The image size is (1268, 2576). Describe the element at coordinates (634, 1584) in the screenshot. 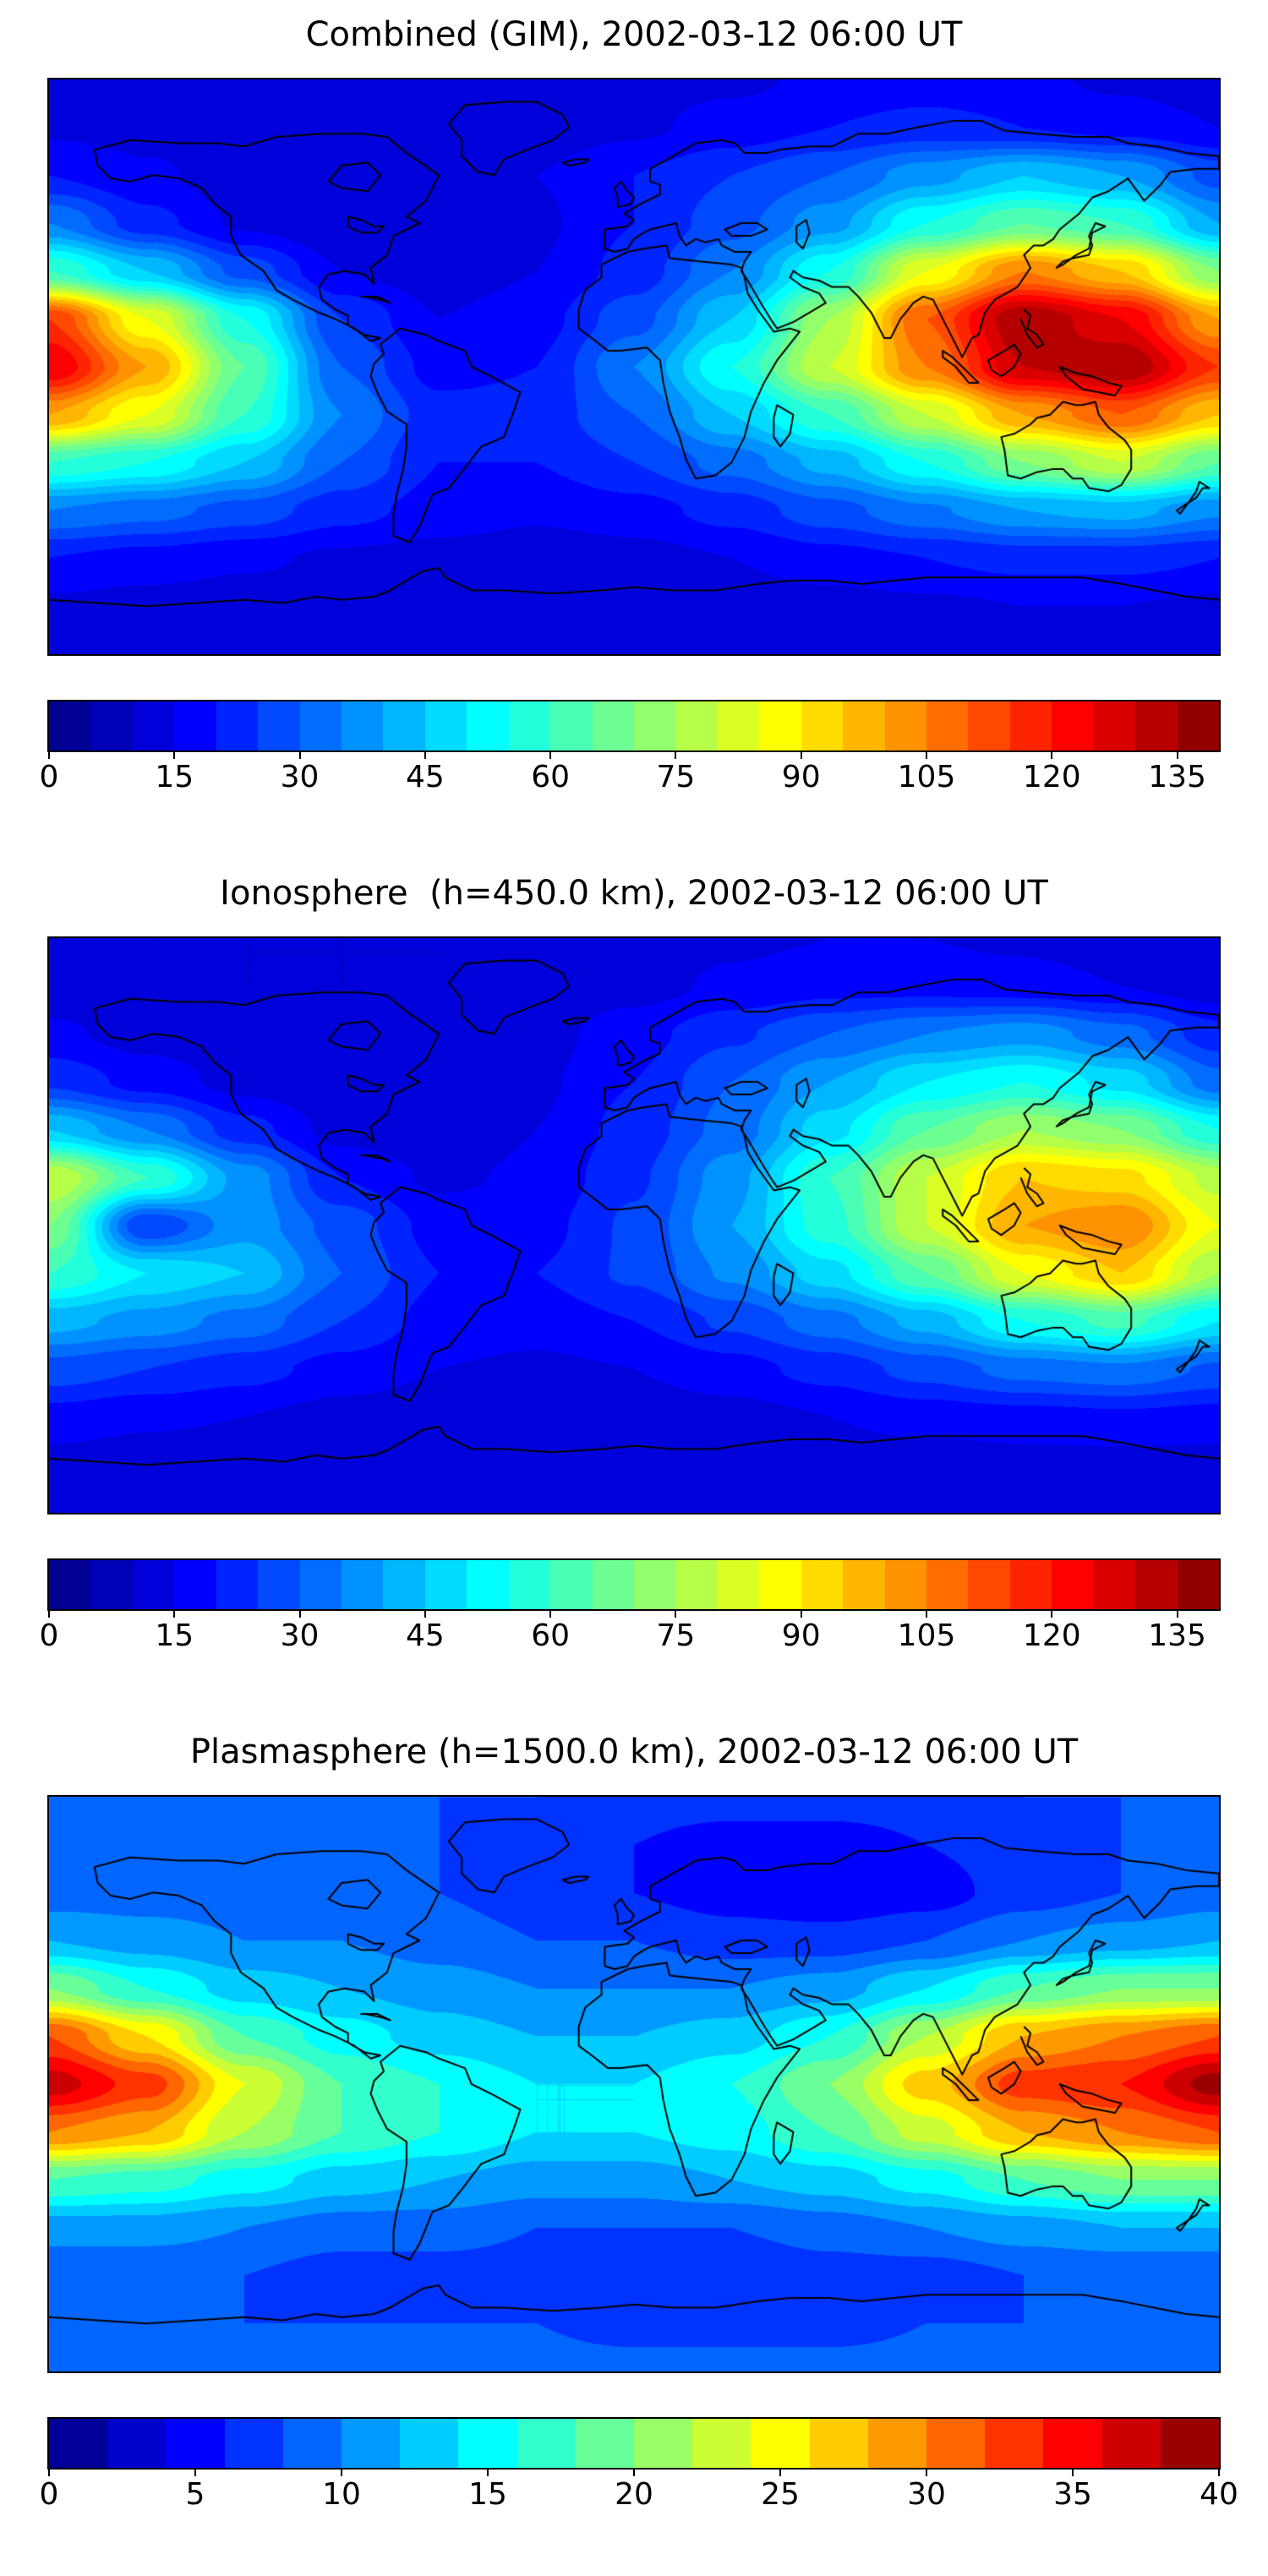

I see `colorbar-ionosphere` at that location.